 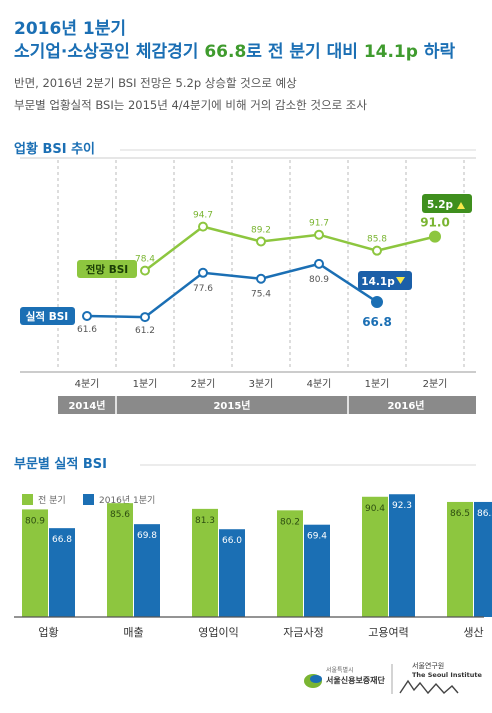 I want to click on forecast-value-label: 91.7, so click(x=319, y=224).